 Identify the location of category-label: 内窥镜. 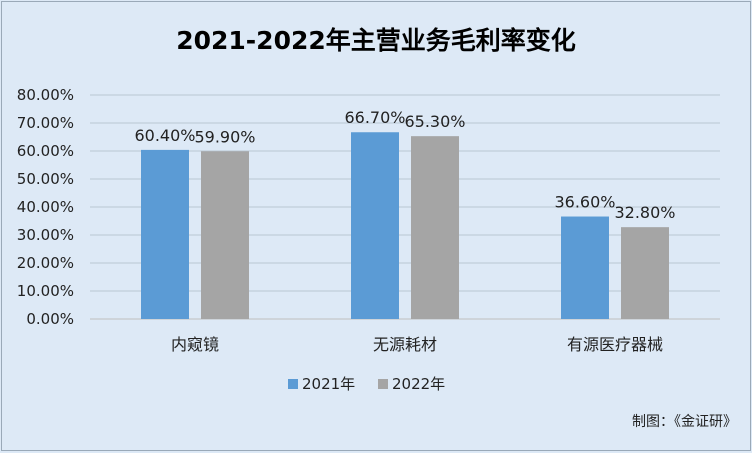
(195, 344).